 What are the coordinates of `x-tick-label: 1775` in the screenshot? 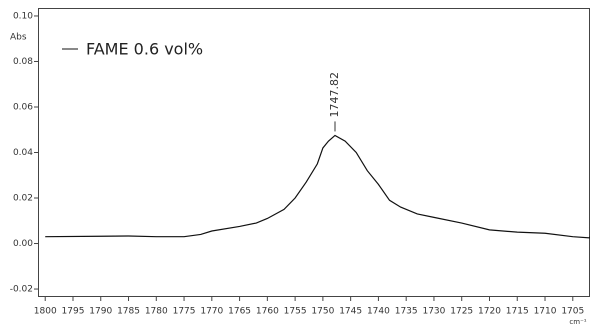 It's located at (184, 312).